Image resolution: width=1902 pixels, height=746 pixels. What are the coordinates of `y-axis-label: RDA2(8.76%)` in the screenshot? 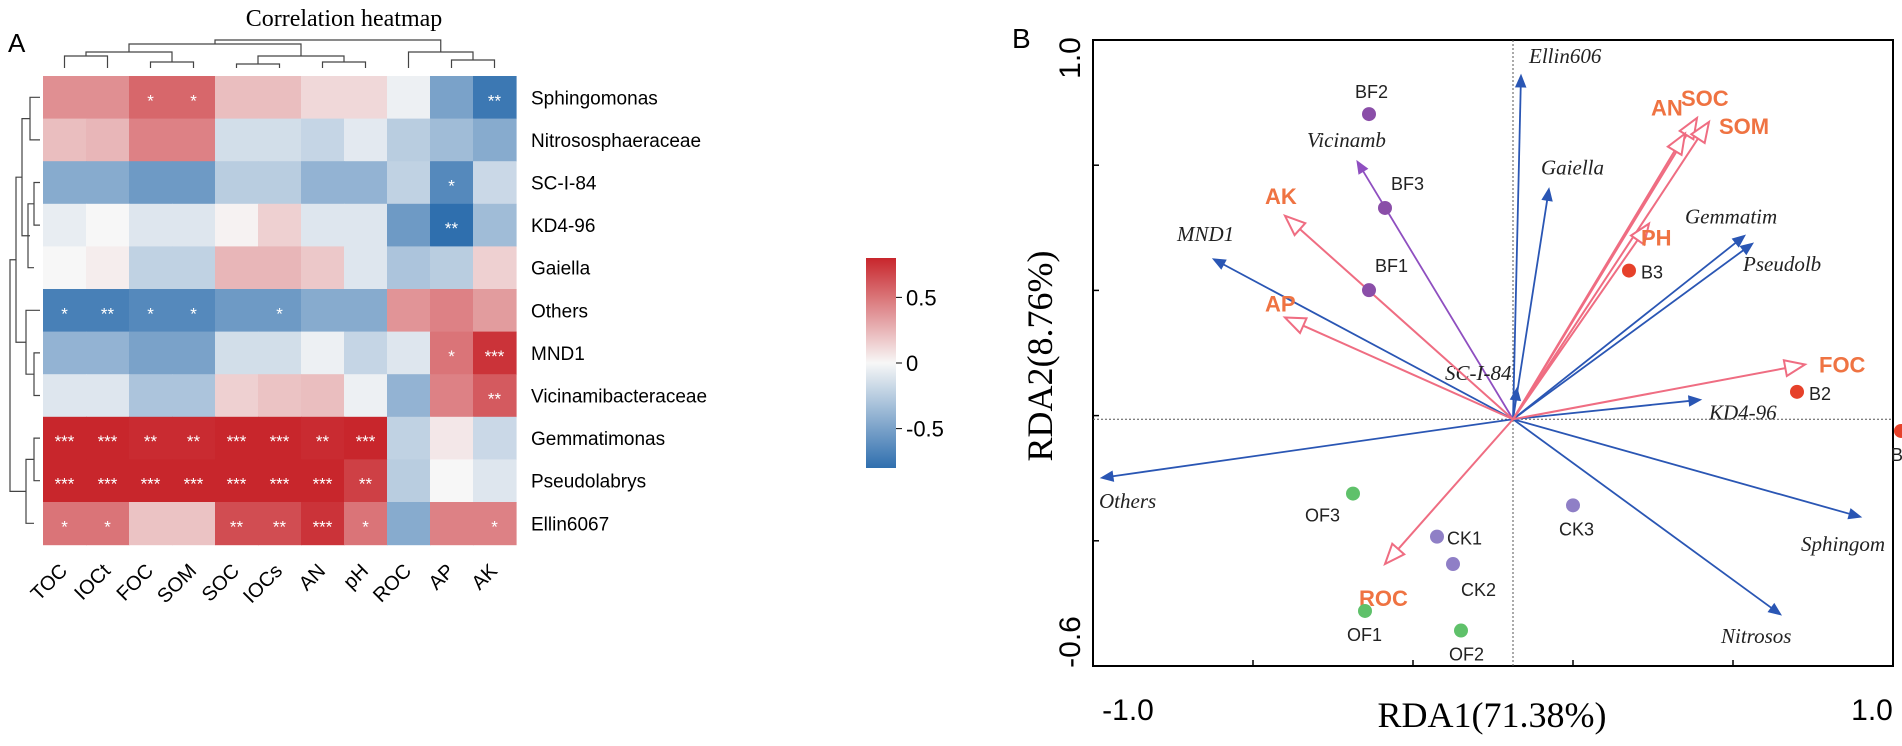 It's located at (1040, 356).